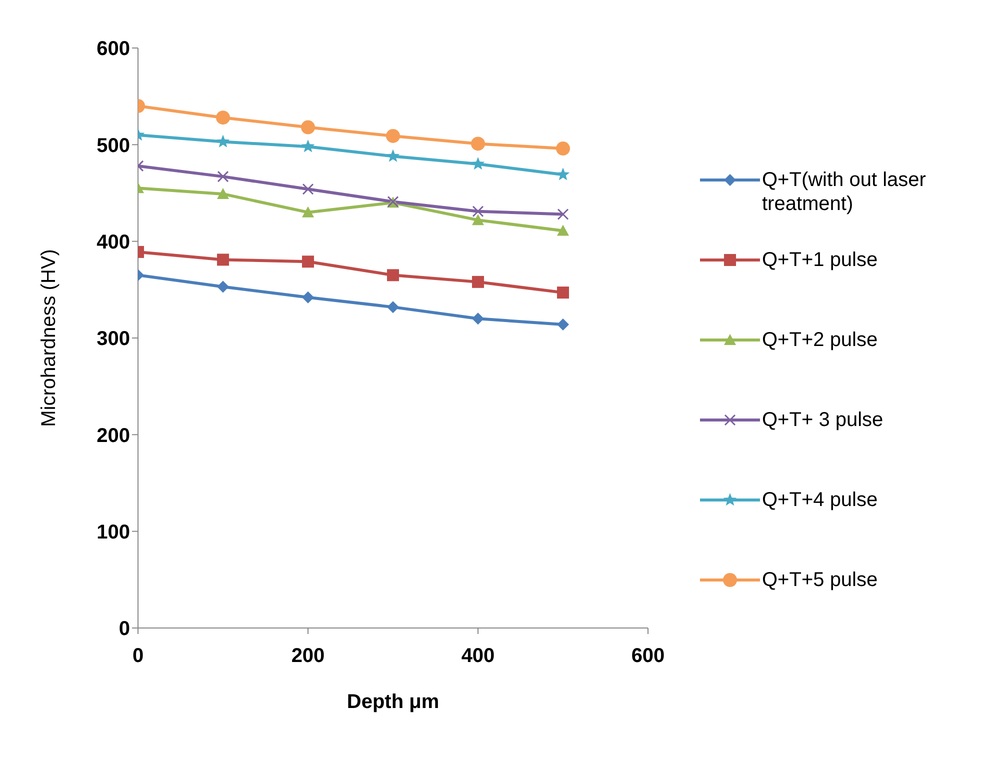  What do you see at coordinates (113, 145) in the screenshot?
I see `y-tick-label: 500` at bounding box center [113, 145].